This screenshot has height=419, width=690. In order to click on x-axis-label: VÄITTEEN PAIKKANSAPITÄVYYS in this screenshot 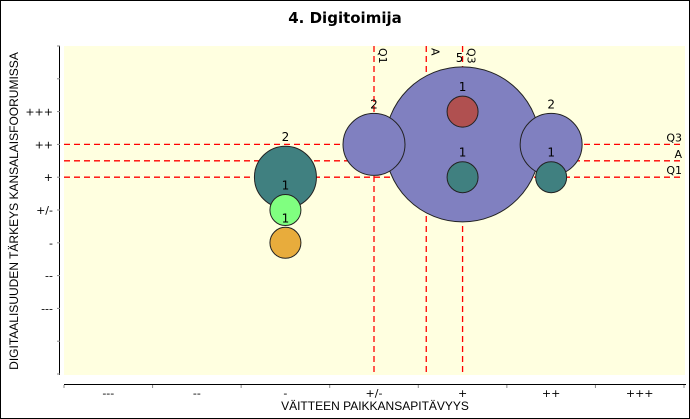, I will do `click(375, 406)`.